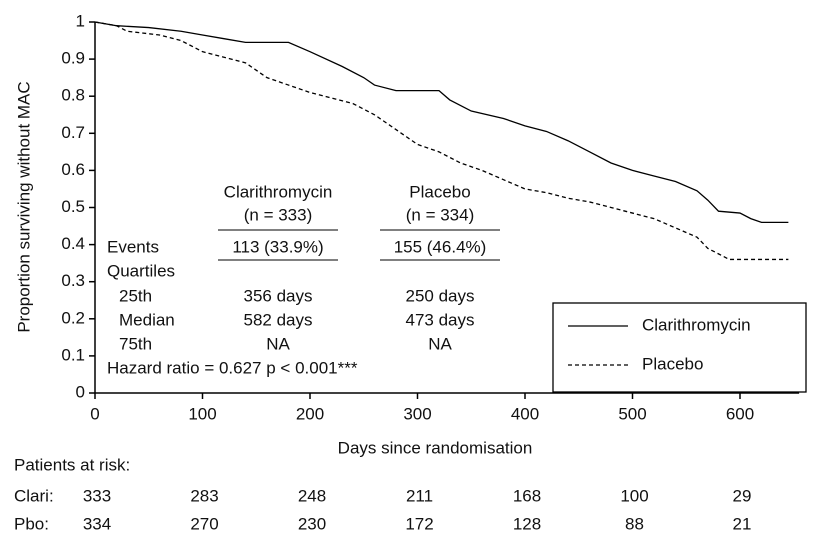  I want to click on risk-value: 248, so click(312, 495).